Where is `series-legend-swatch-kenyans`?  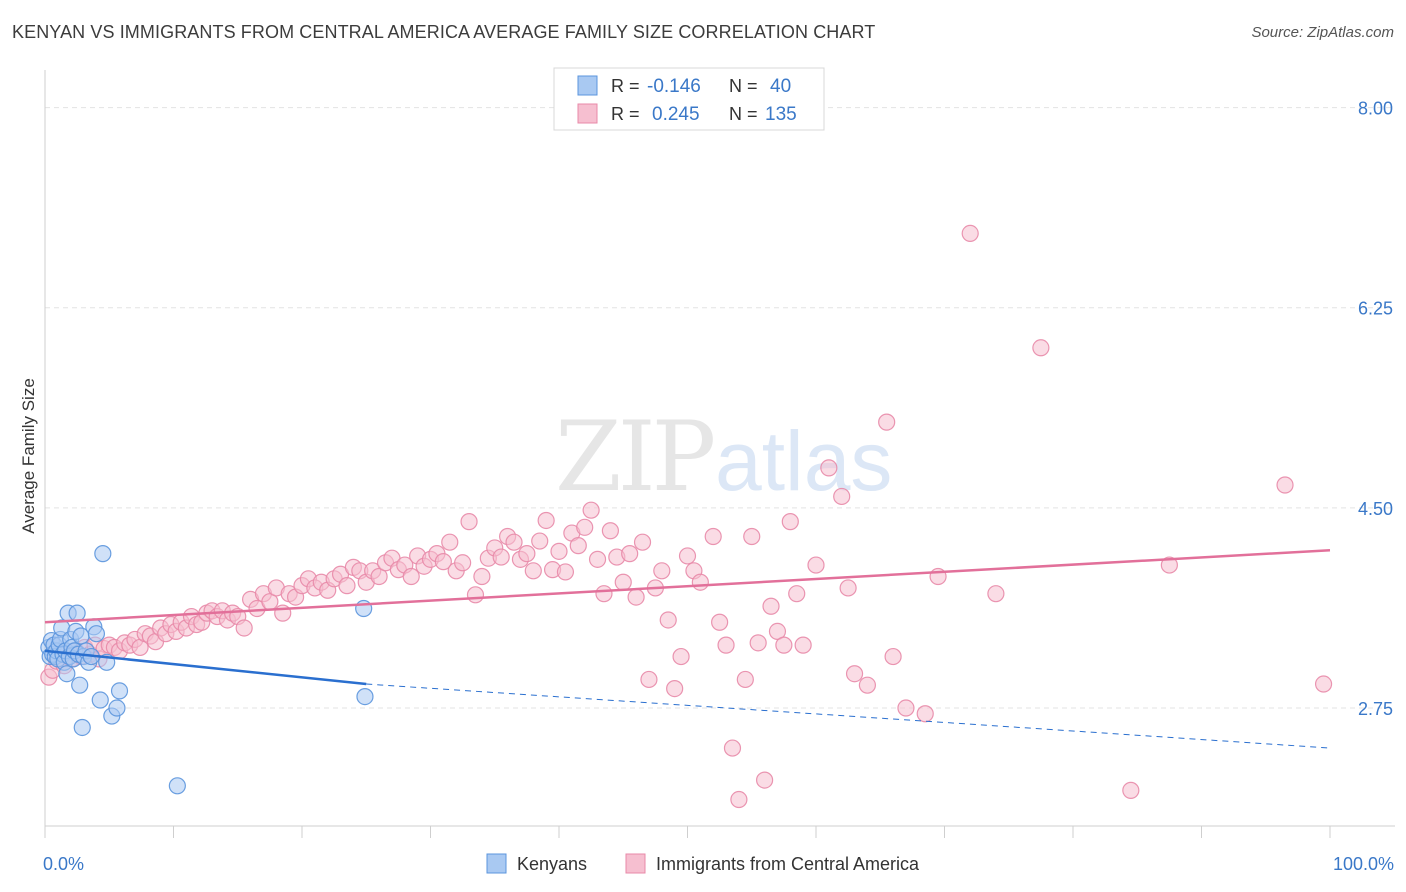 series-legend-swatch-kenyans is located at coordinates (496, 863).